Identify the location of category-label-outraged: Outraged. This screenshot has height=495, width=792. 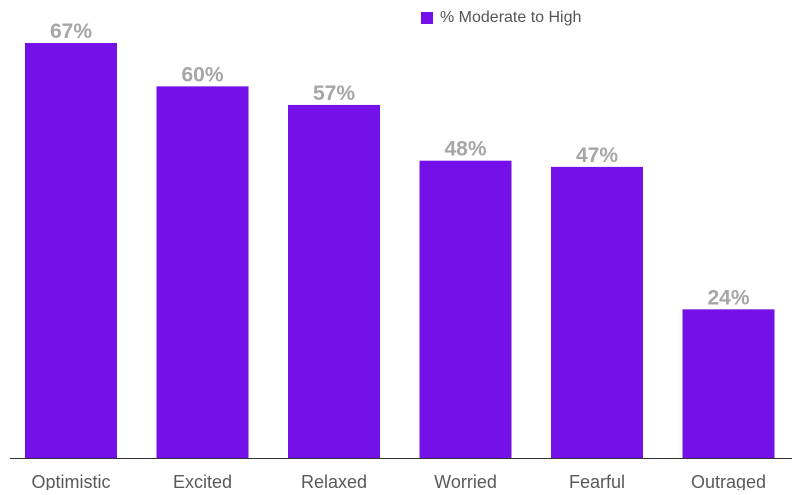
(728, 481).